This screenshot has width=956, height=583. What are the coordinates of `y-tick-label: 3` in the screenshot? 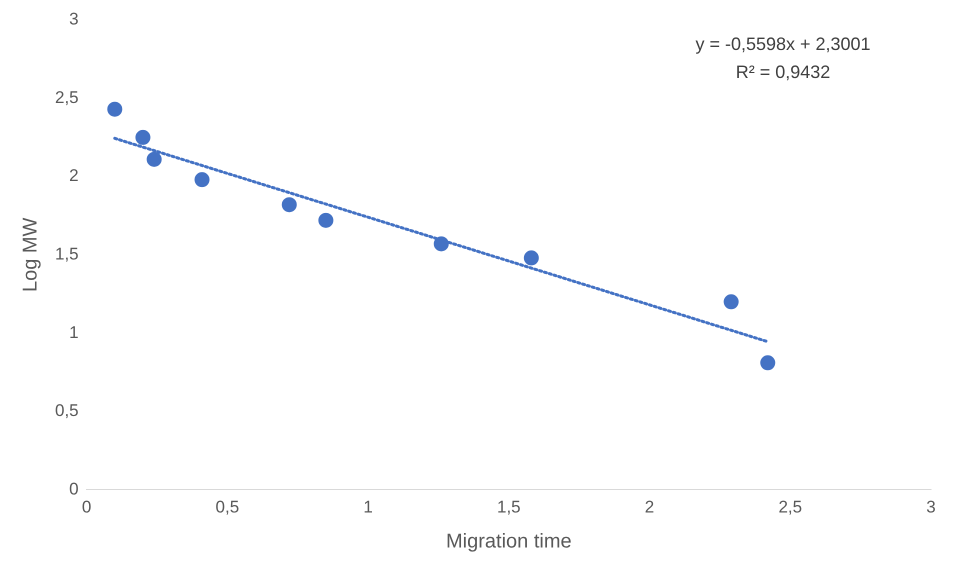 It's located at (74, 19).